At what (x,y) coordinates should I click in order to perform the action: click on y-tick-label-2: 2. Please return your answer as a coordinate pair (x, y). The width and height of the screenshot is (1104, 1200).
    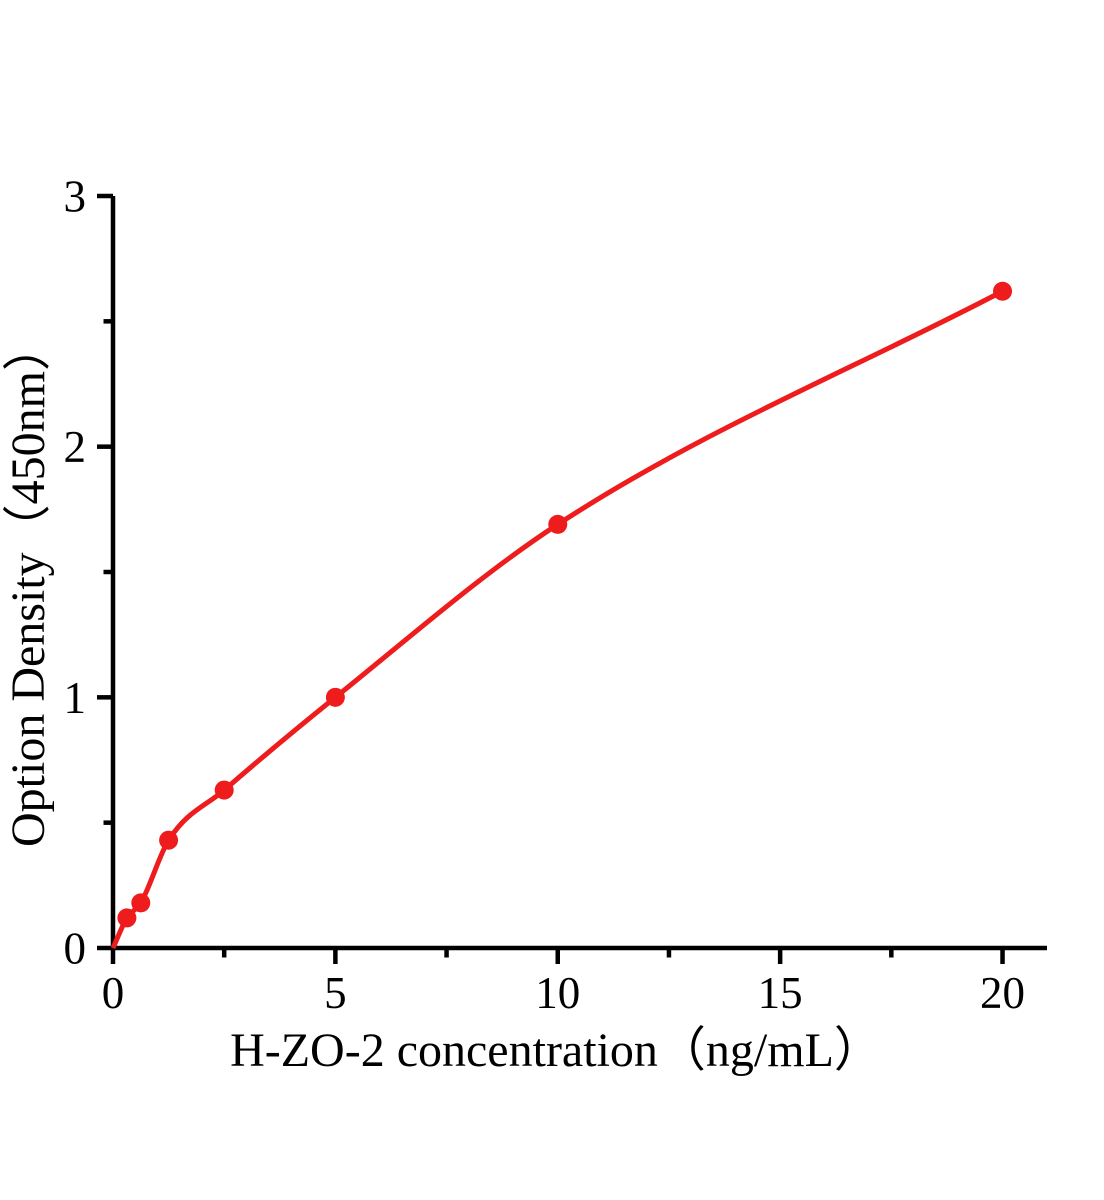
    Looking at the image, I should click on (75, 447).